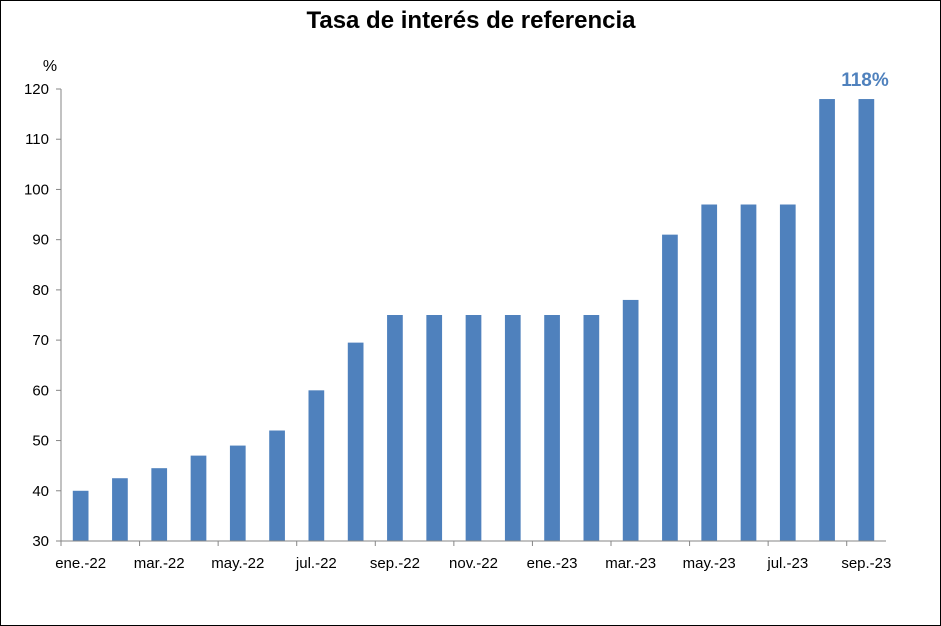  I want to click on x-tick-label: ene.-23, so click(552, 563).